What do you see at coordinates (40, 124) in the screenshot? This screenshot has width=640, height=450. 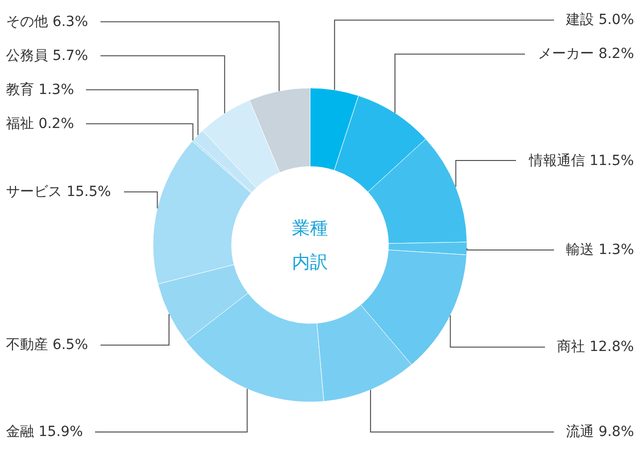 I see `slice-label: 福祉 0.2%` at bounding box center [40, 124].